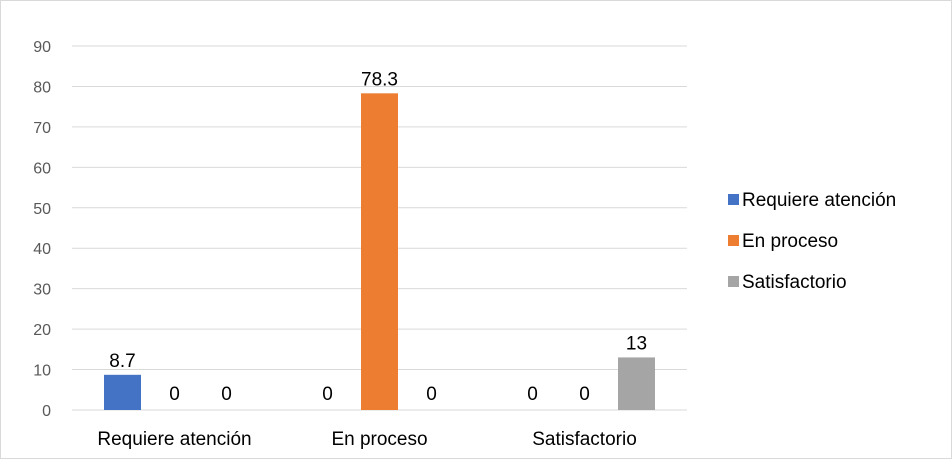  Describe the element at coordinates (42, 249) in the screenshot. I see `y-tick-label: 40` at that location.